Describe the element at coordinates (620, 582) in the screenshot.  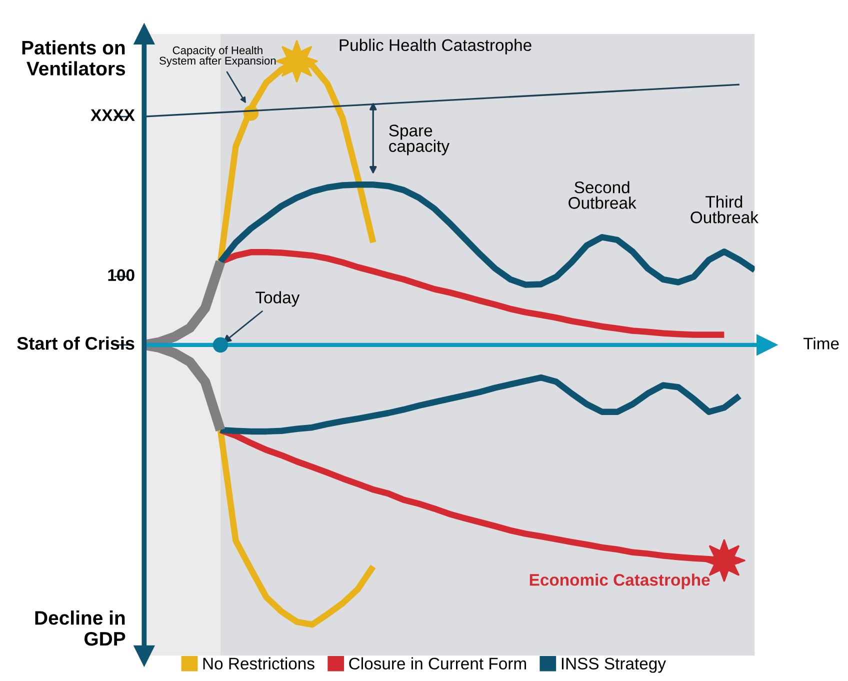
I see `annotation: Economic Catastrophe` at that location.